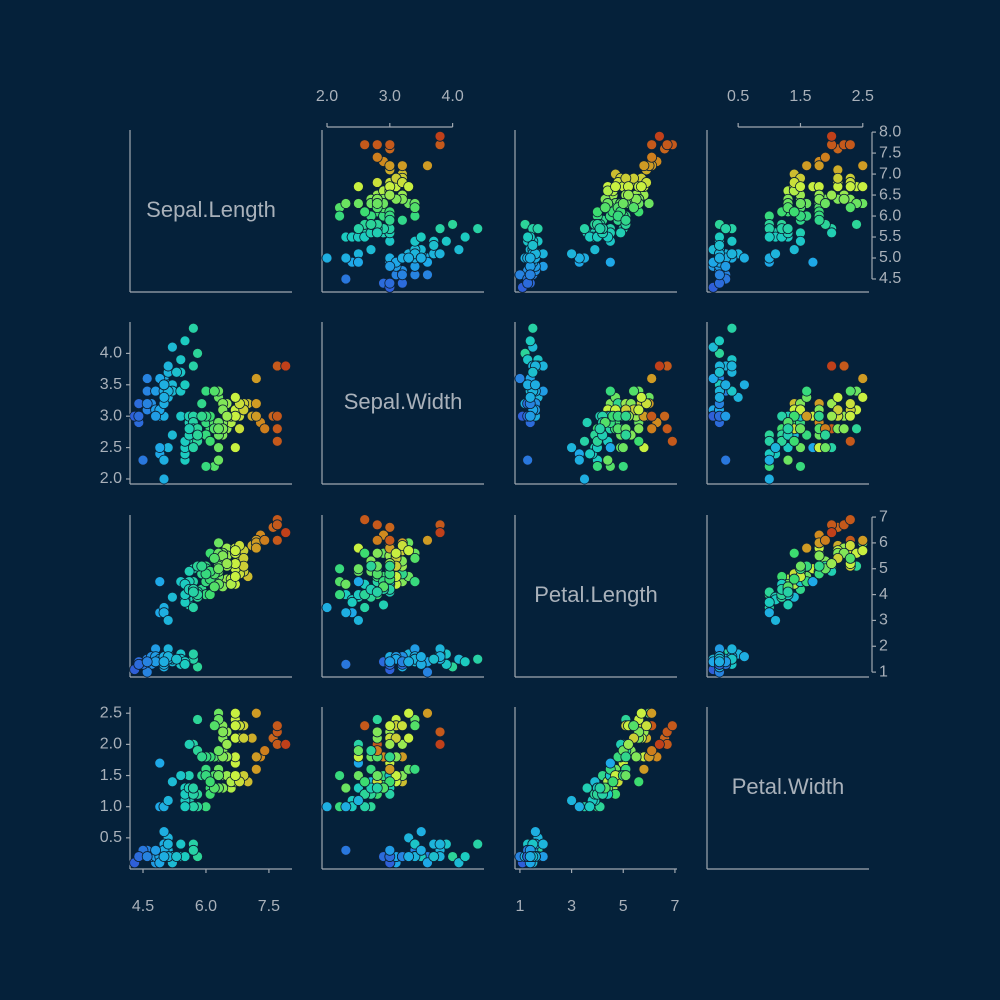 This screenshot has height=1000, width=1000. I want to click on variable-label: Petal.Width, so click(788, 786).